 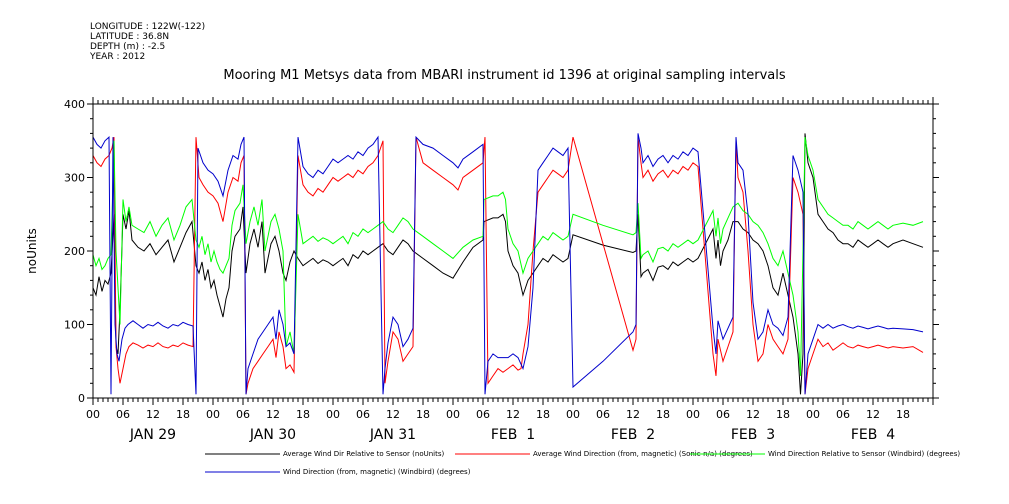 I want to click on x-day-label: JAN 29, so click(x=152, y=435).